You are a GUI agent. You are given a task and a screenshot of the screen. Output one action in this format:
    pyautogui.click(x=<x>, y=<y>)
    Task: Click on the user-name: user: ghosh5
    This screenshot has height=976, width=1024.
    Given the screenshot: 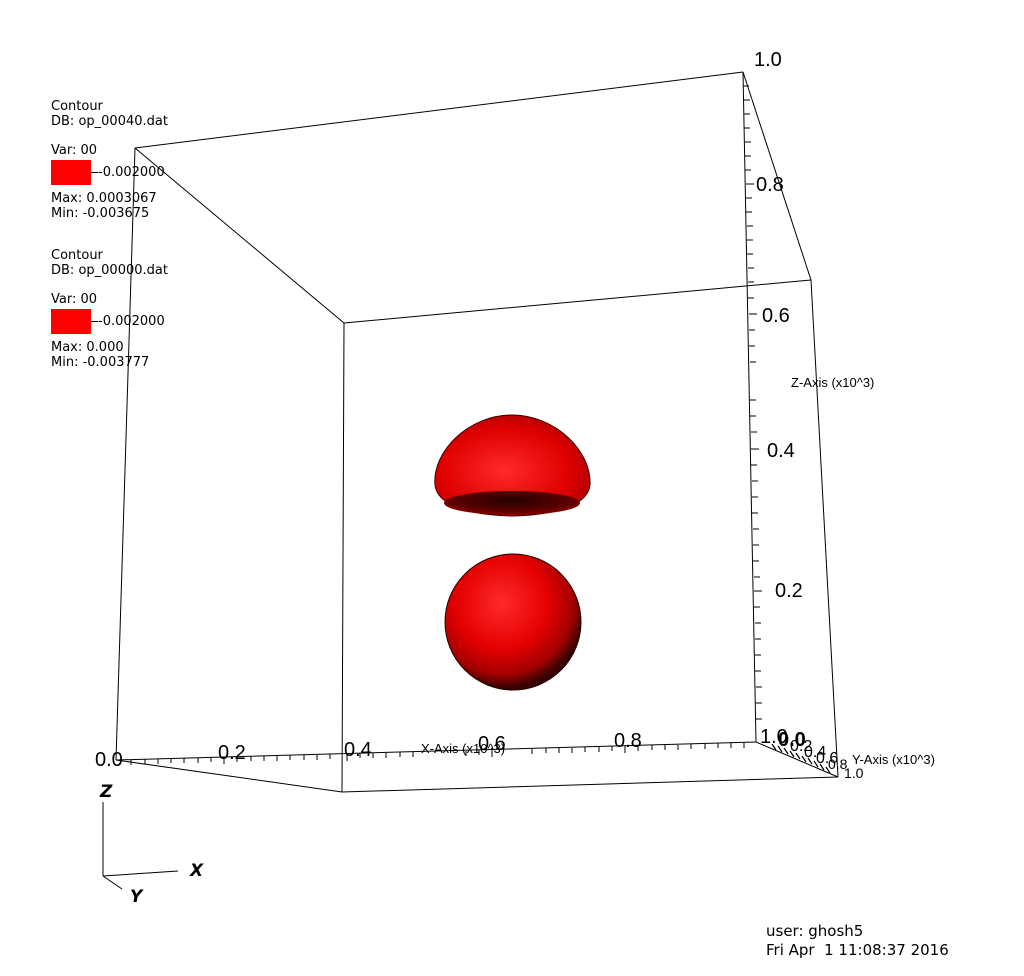 What is the action you would take?
    pyautogui.click(x=815, y=931)
    